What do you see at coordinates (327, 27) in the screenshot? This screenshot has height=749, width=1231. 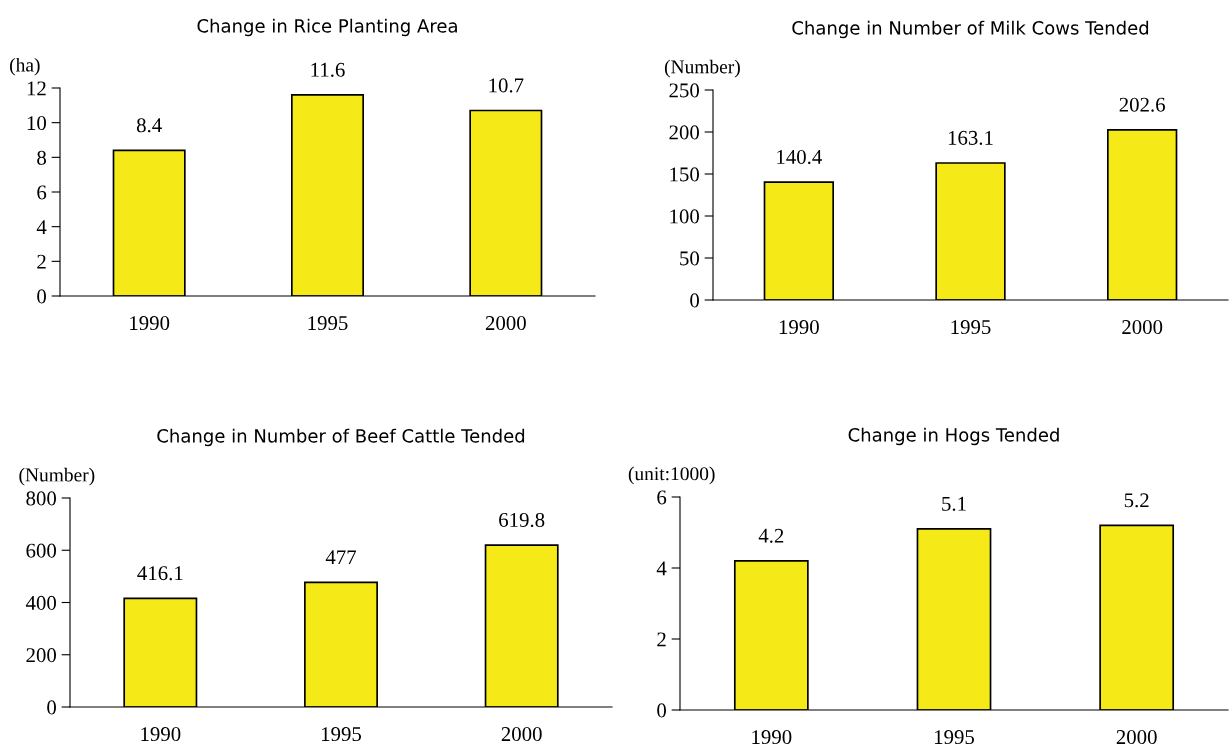 I see `chart-title: Change in Rice Planting Area` at bounding box center [327, 27].